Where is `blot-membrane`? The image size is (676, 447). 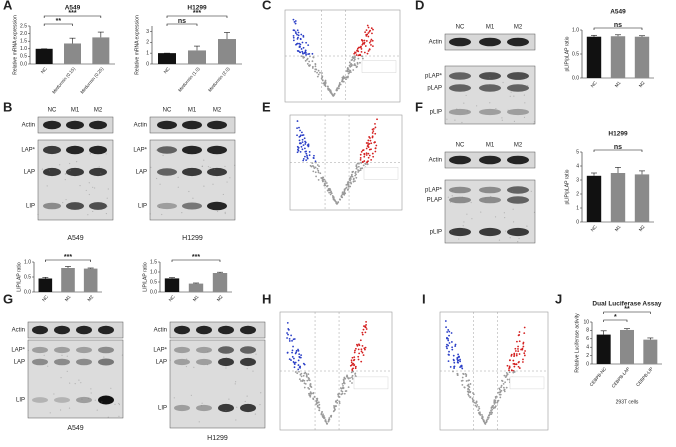 blot-membrane is located at coordinates (75, 330).